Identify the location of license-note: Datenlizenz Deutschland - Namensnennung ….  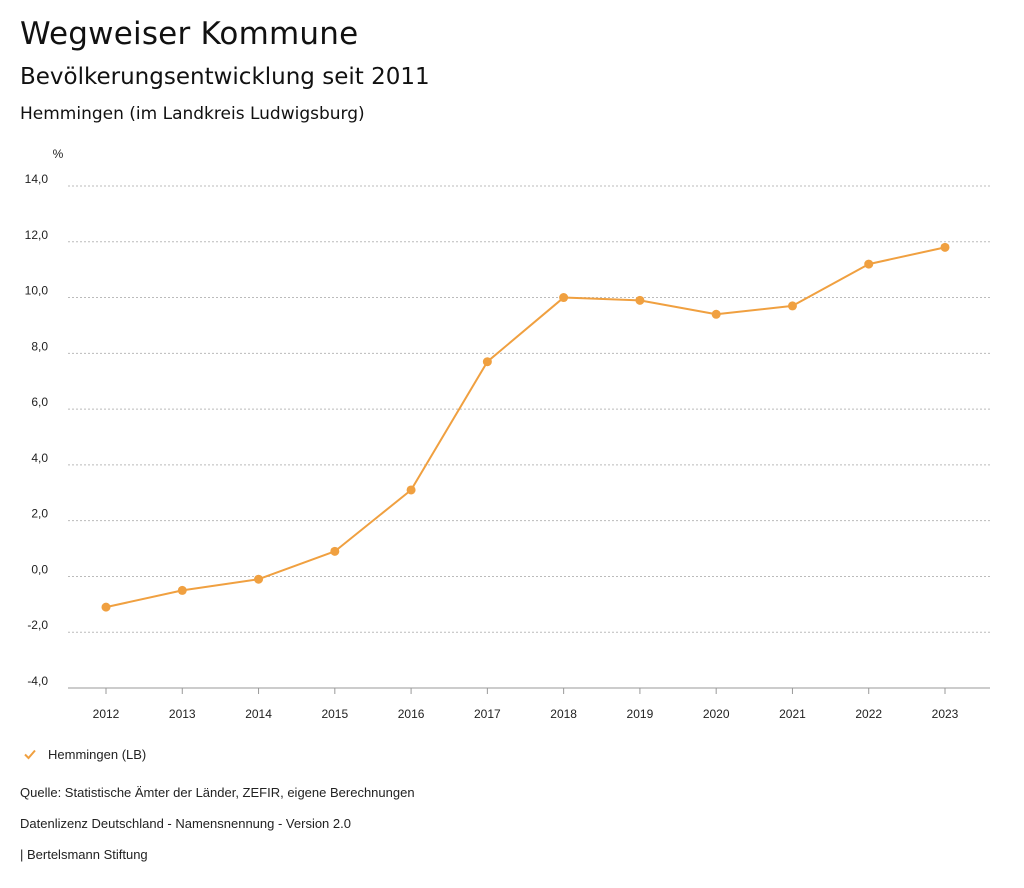
(185, 823).